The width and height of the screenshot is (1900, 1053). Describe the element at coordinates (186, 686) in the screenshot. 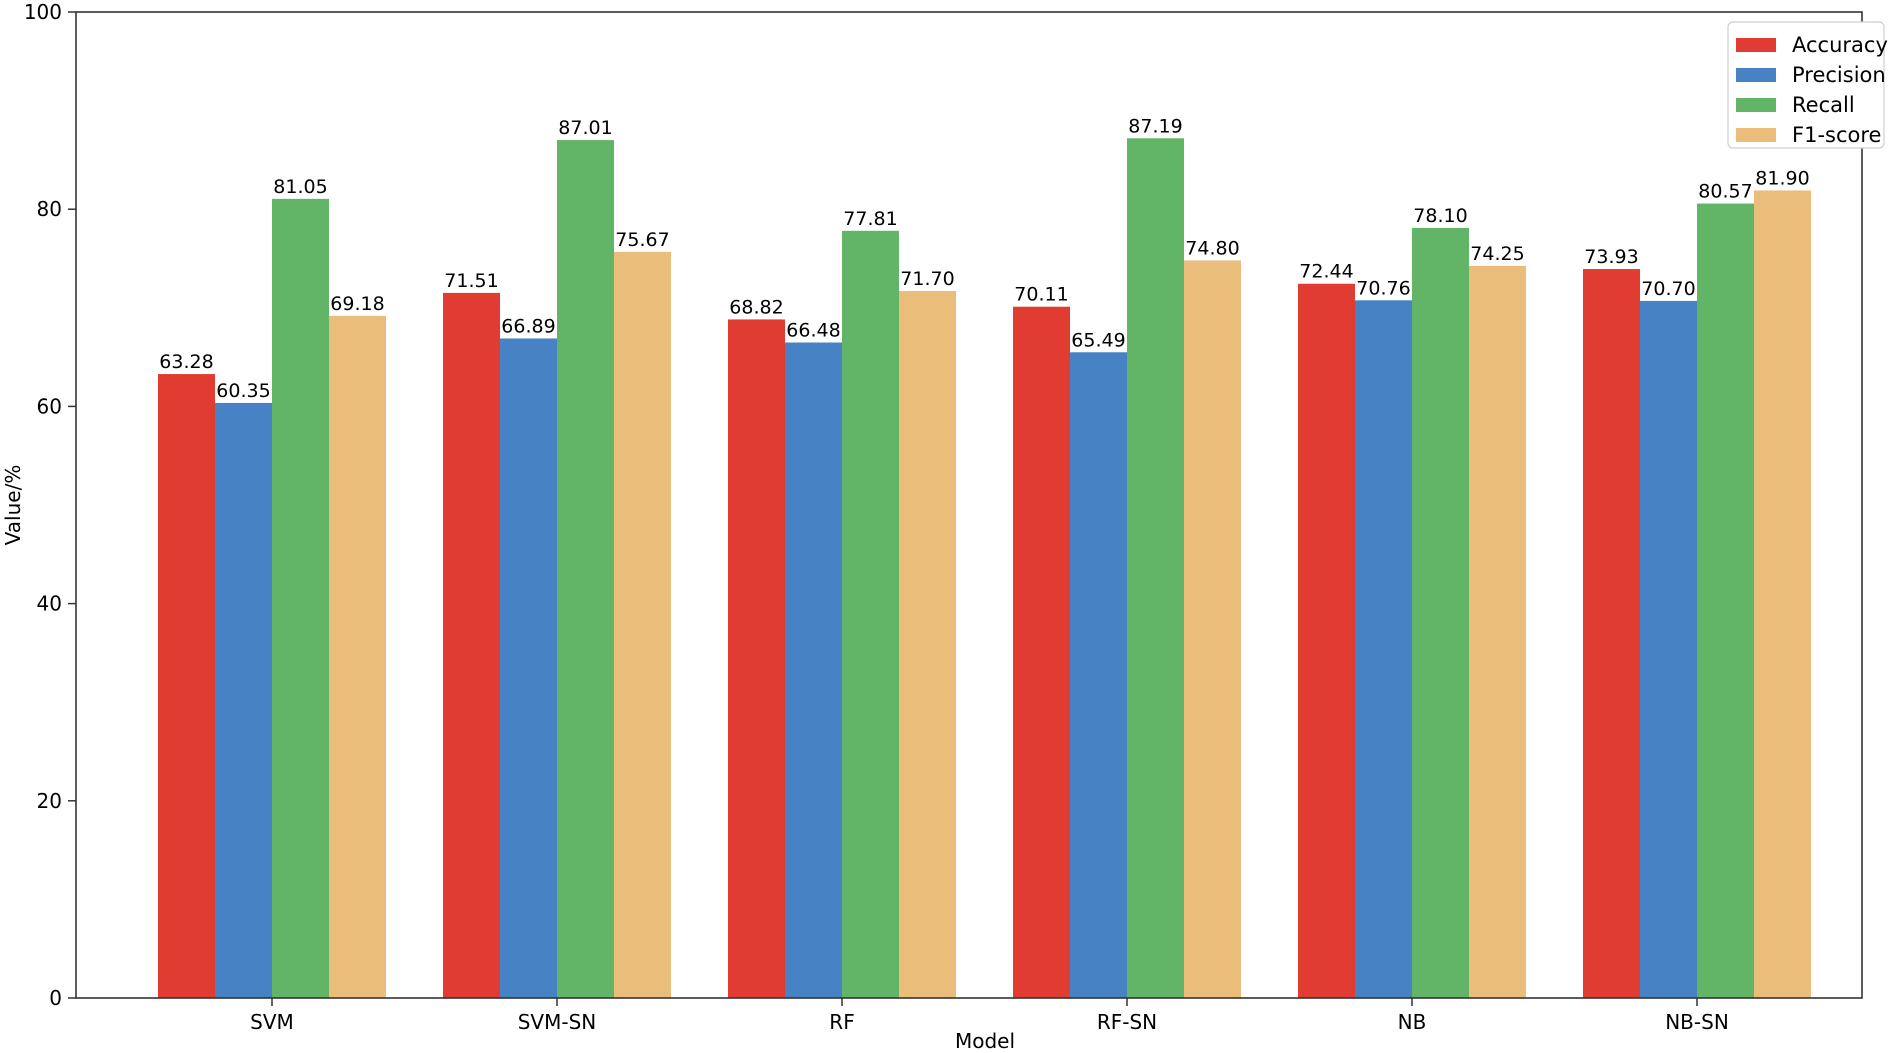

I see `bar-svm-accuracy` at that location.